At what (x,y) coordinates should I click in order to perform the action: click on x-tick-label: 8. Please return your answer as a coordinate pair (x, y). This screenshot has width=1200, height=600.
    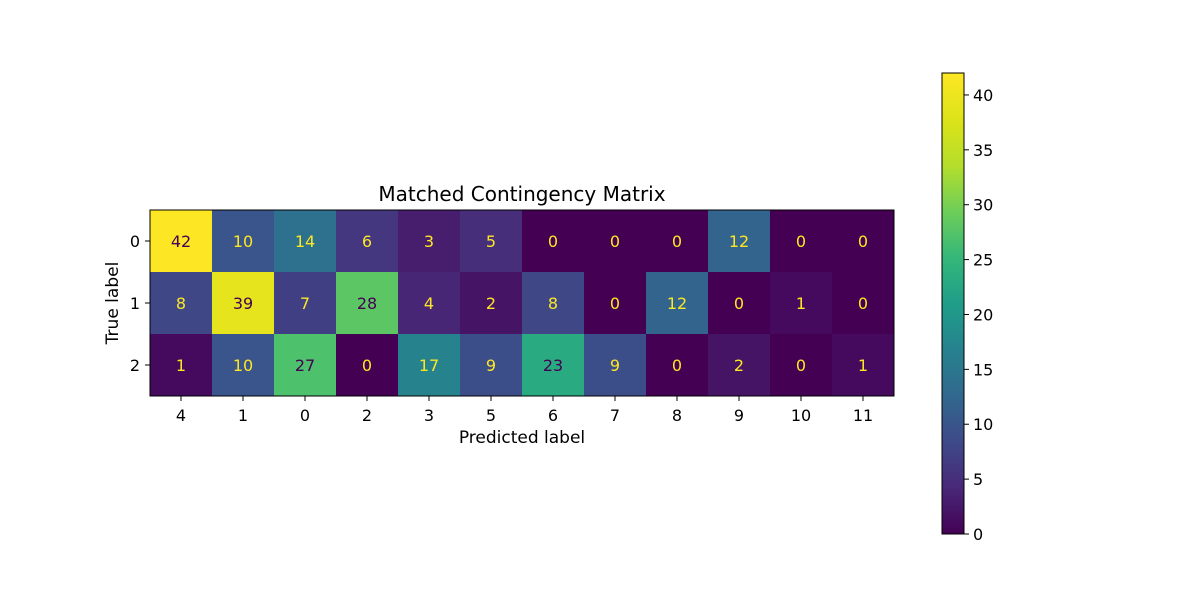
    Looking at the image, I should click on (677, 415).